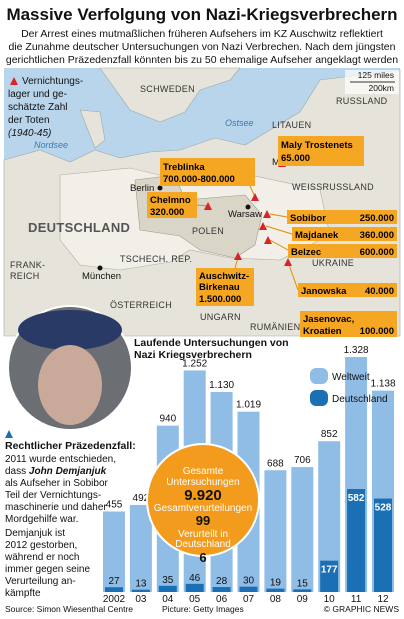  I want to click on photo-cap, so click(70, 330).